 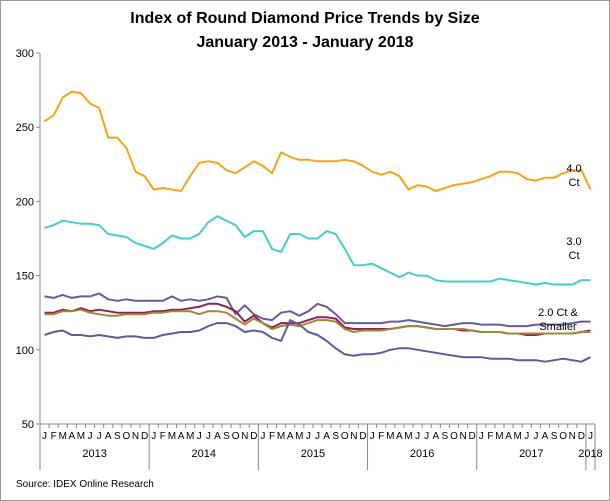 I want to click on y-tick-label: 300, so click(x=25, y=54).